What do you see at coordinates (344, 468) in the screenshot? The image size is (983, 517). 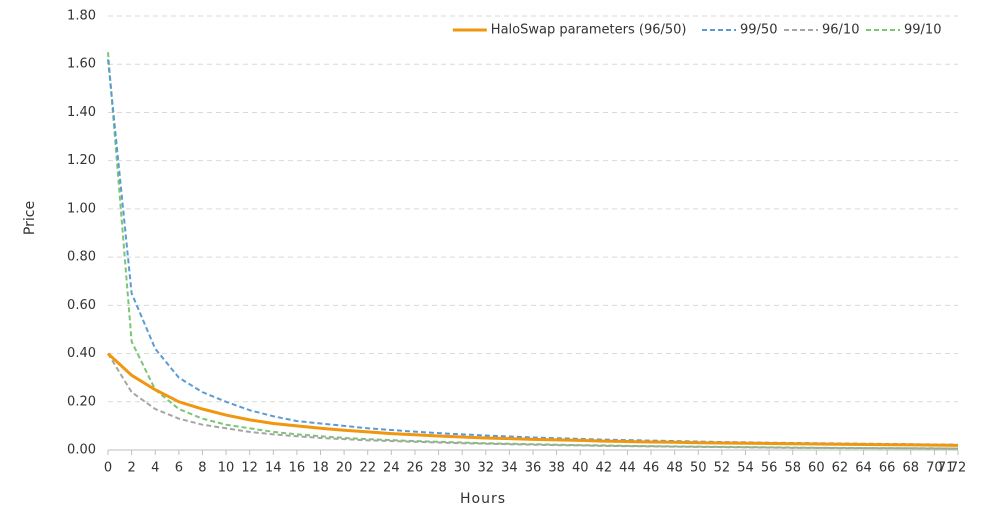 I see `x-tick-label: 20` at bounding box center [344, 468].